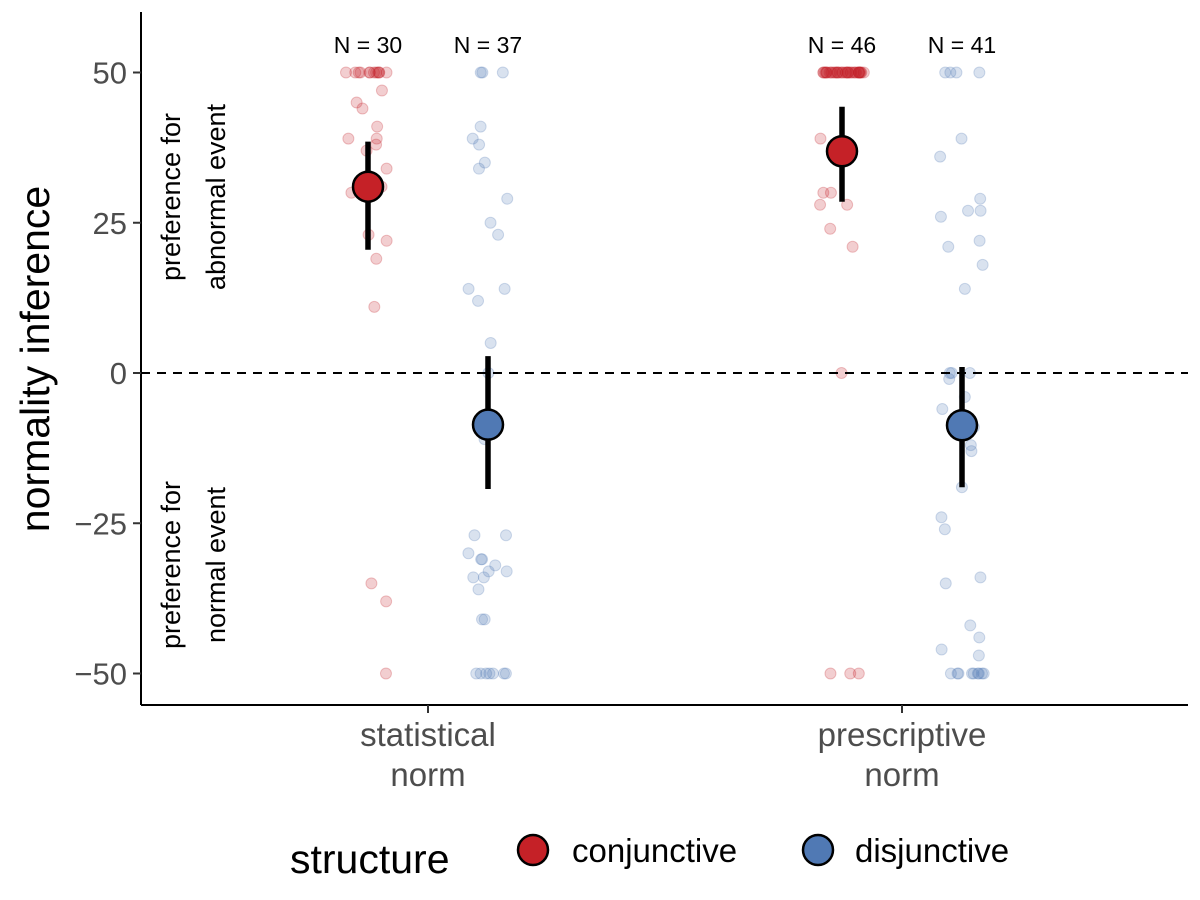 The width and height of the screenshot is (1200, 900). Describe the element at coordinates (842, 45) in the screenshot. I see `n-label: N = 46` at that location.